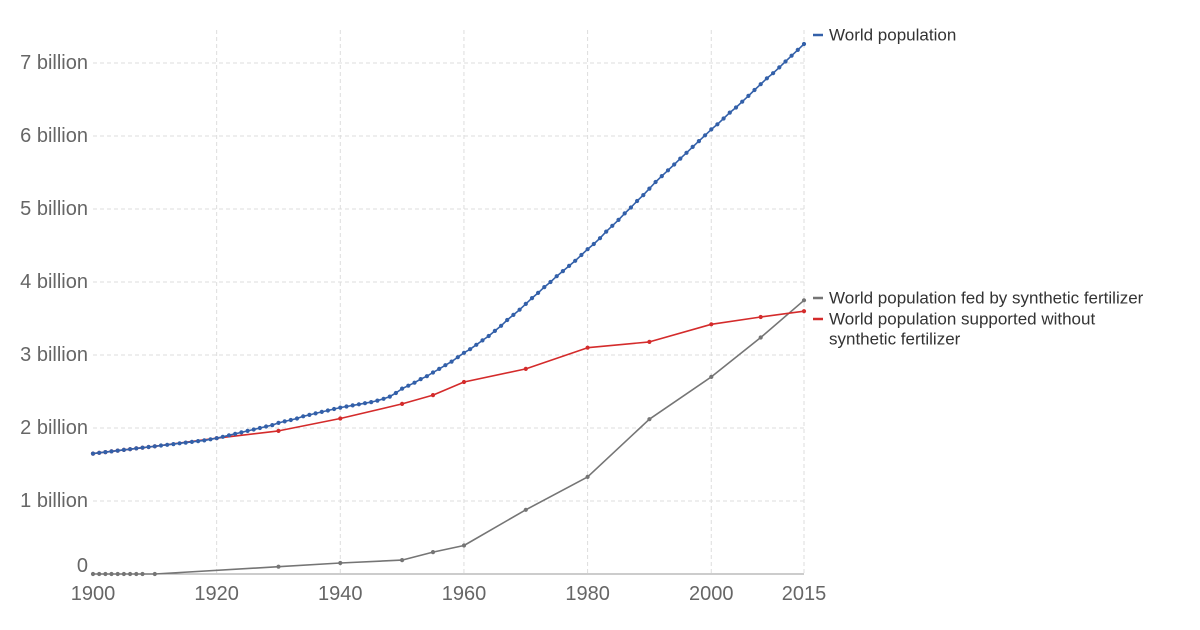  Describe the element at coordinates (804, 594) in the screenshot. I see `x-tick-label: 2015` at that location.